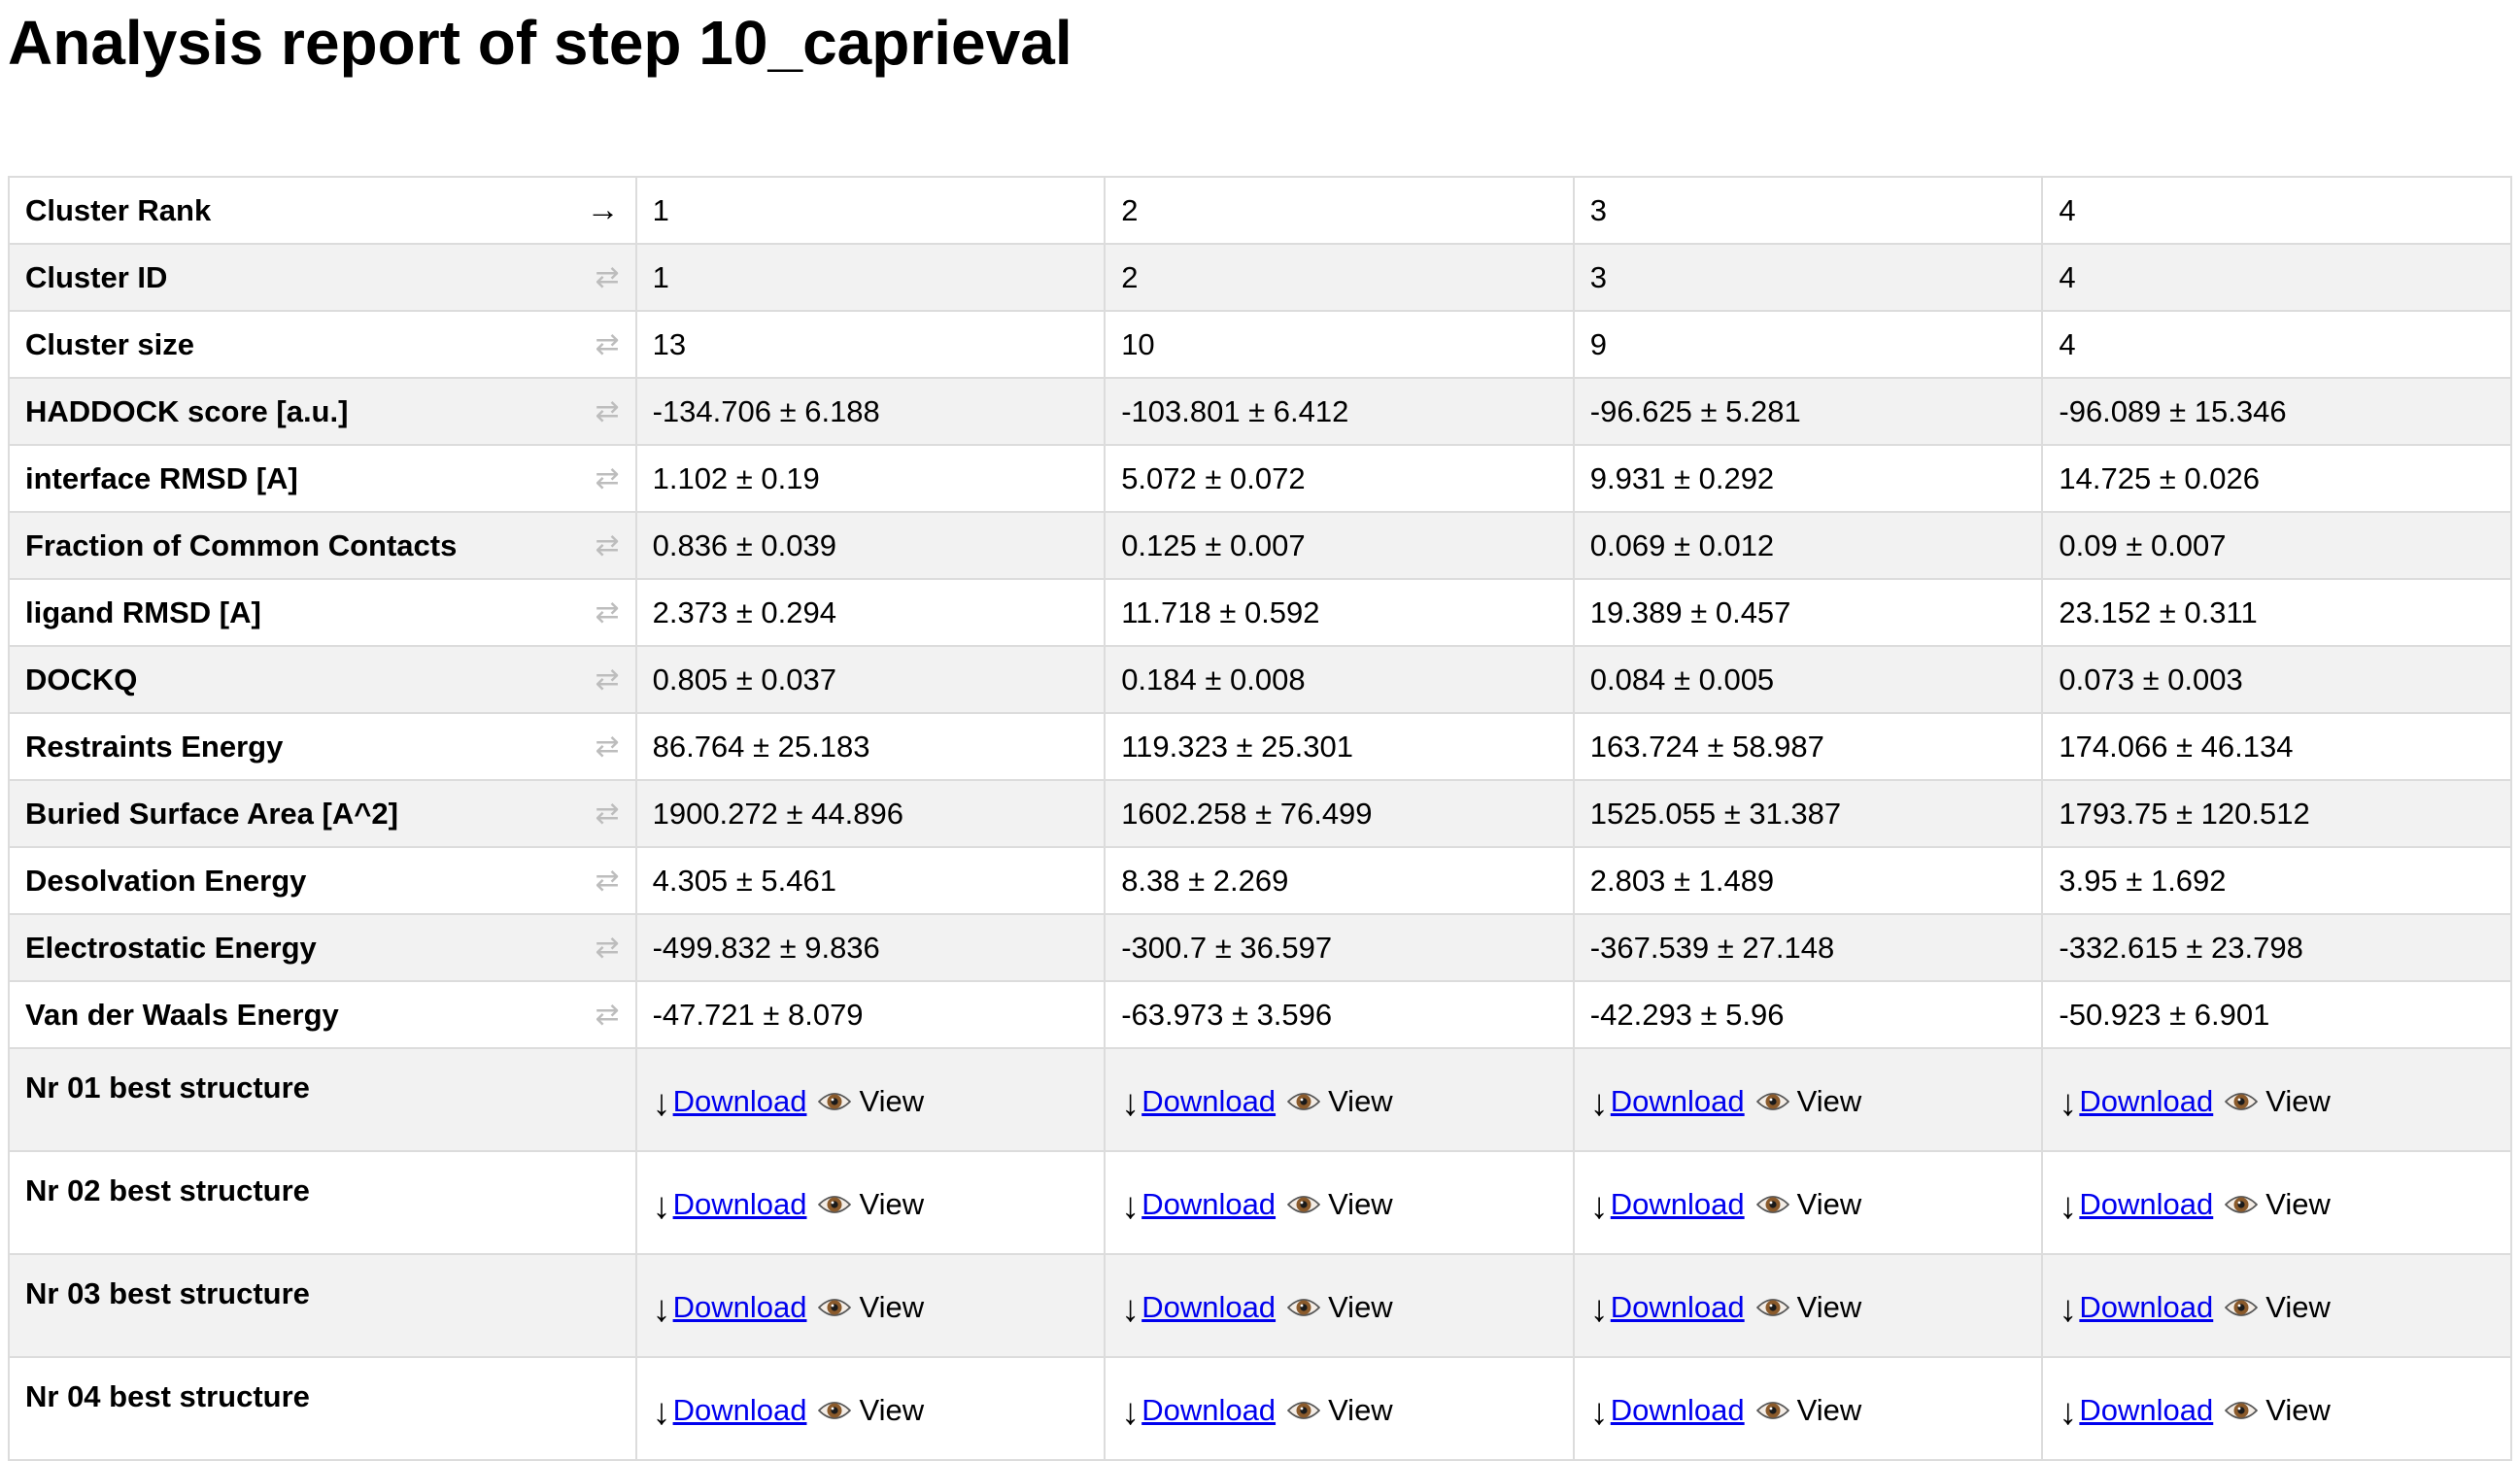  What do you see at coordinates (1339, 478) in the screenshot?
I see `table-cell: 5.072 ± 0.072` at bounding box center [1339, 478].